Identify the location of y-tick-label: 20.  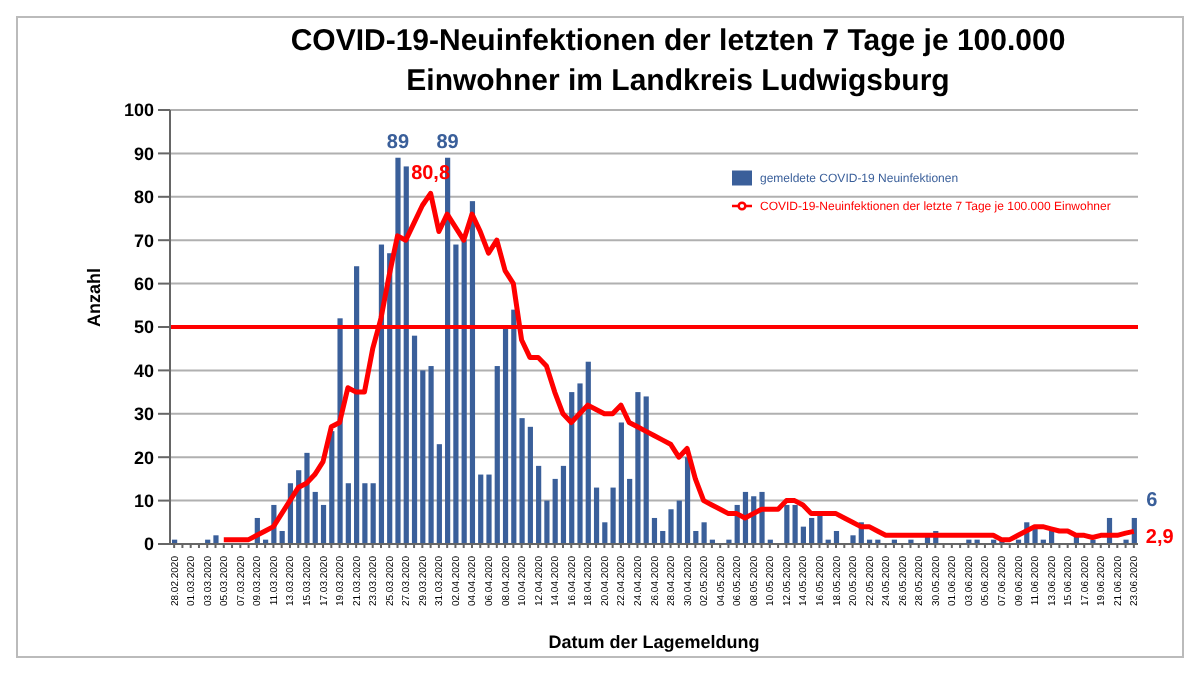
(143, 457).